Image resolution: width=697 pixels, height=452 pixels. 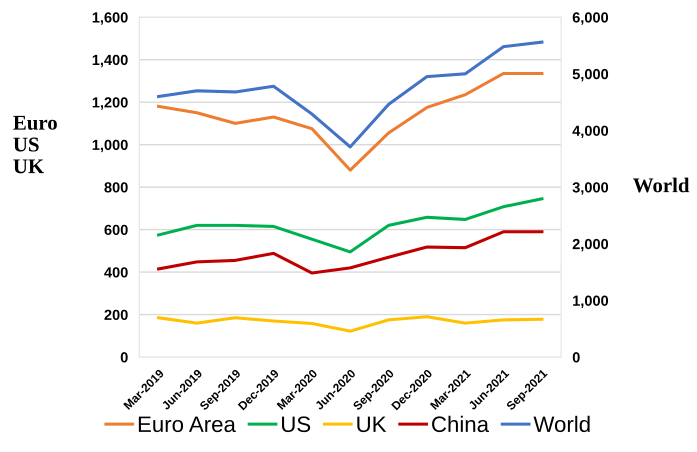 I want to click on y2-tick-label: 1,000, so click(x=590, y=302).